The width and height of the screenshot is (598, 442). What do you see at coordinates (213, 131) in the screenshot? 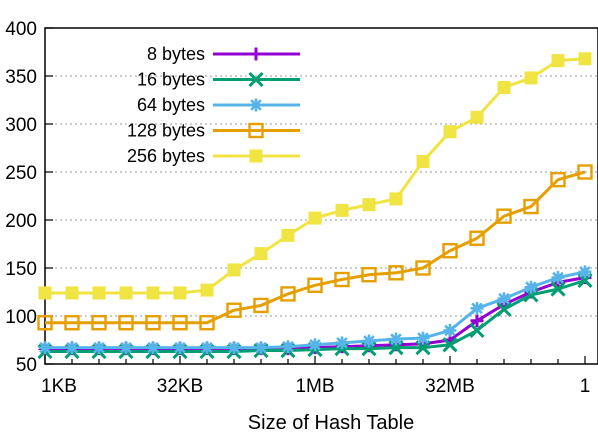
I see `legend-item-128-bytes: 128 bytes` at bounding box center [213, 131].